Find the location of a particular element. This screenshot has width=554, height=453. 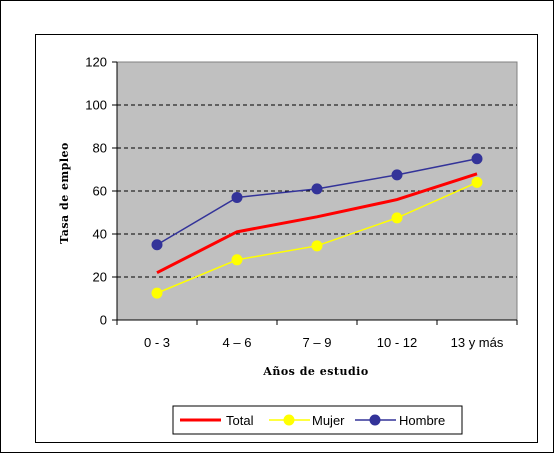

x-tick-label: 4 – 6 is located at coordinates (237, 342).